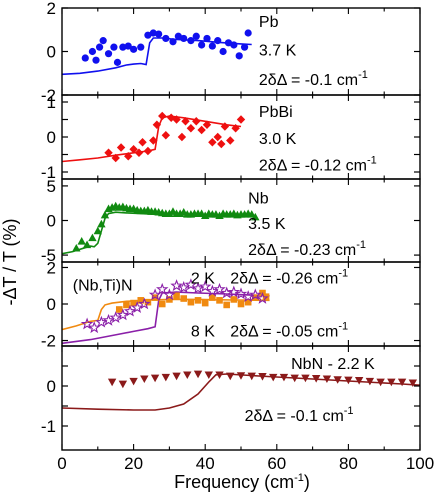 This screenshot has width=436, height=497. I want to click on nbtin-ytick-label-0: 2, so click(51, 267).